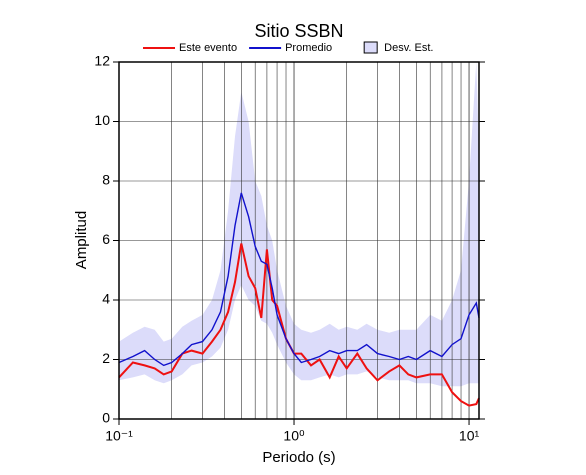 The image size is (586, 475). Describe the element at coordinates (208, 48) in the screenshot. I see `legend-label: Este evento` at that location.